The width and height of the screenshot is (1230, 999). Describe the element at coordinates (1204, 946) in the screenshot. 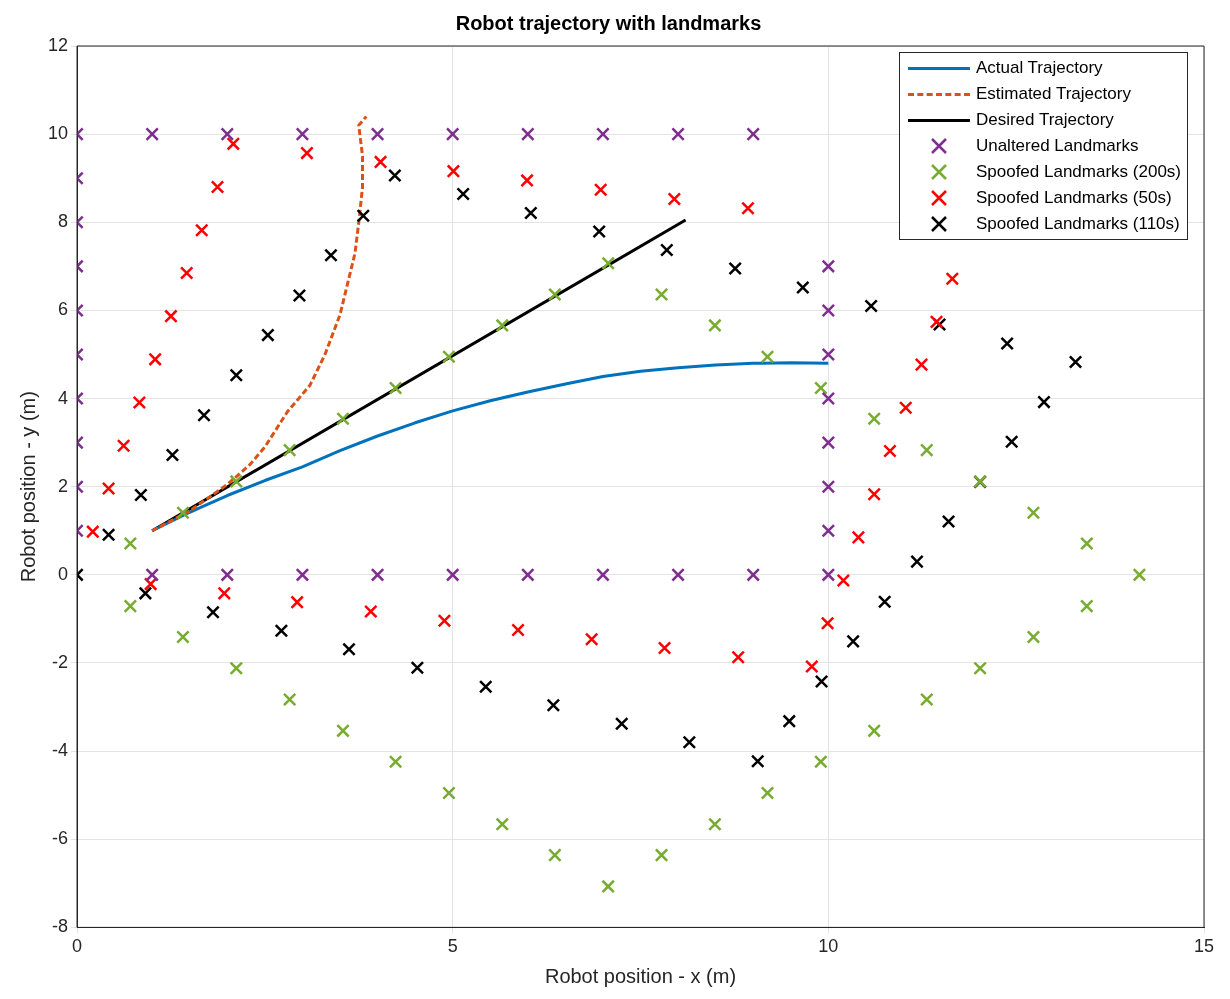

I see `x-tick-label: 15` at that location.